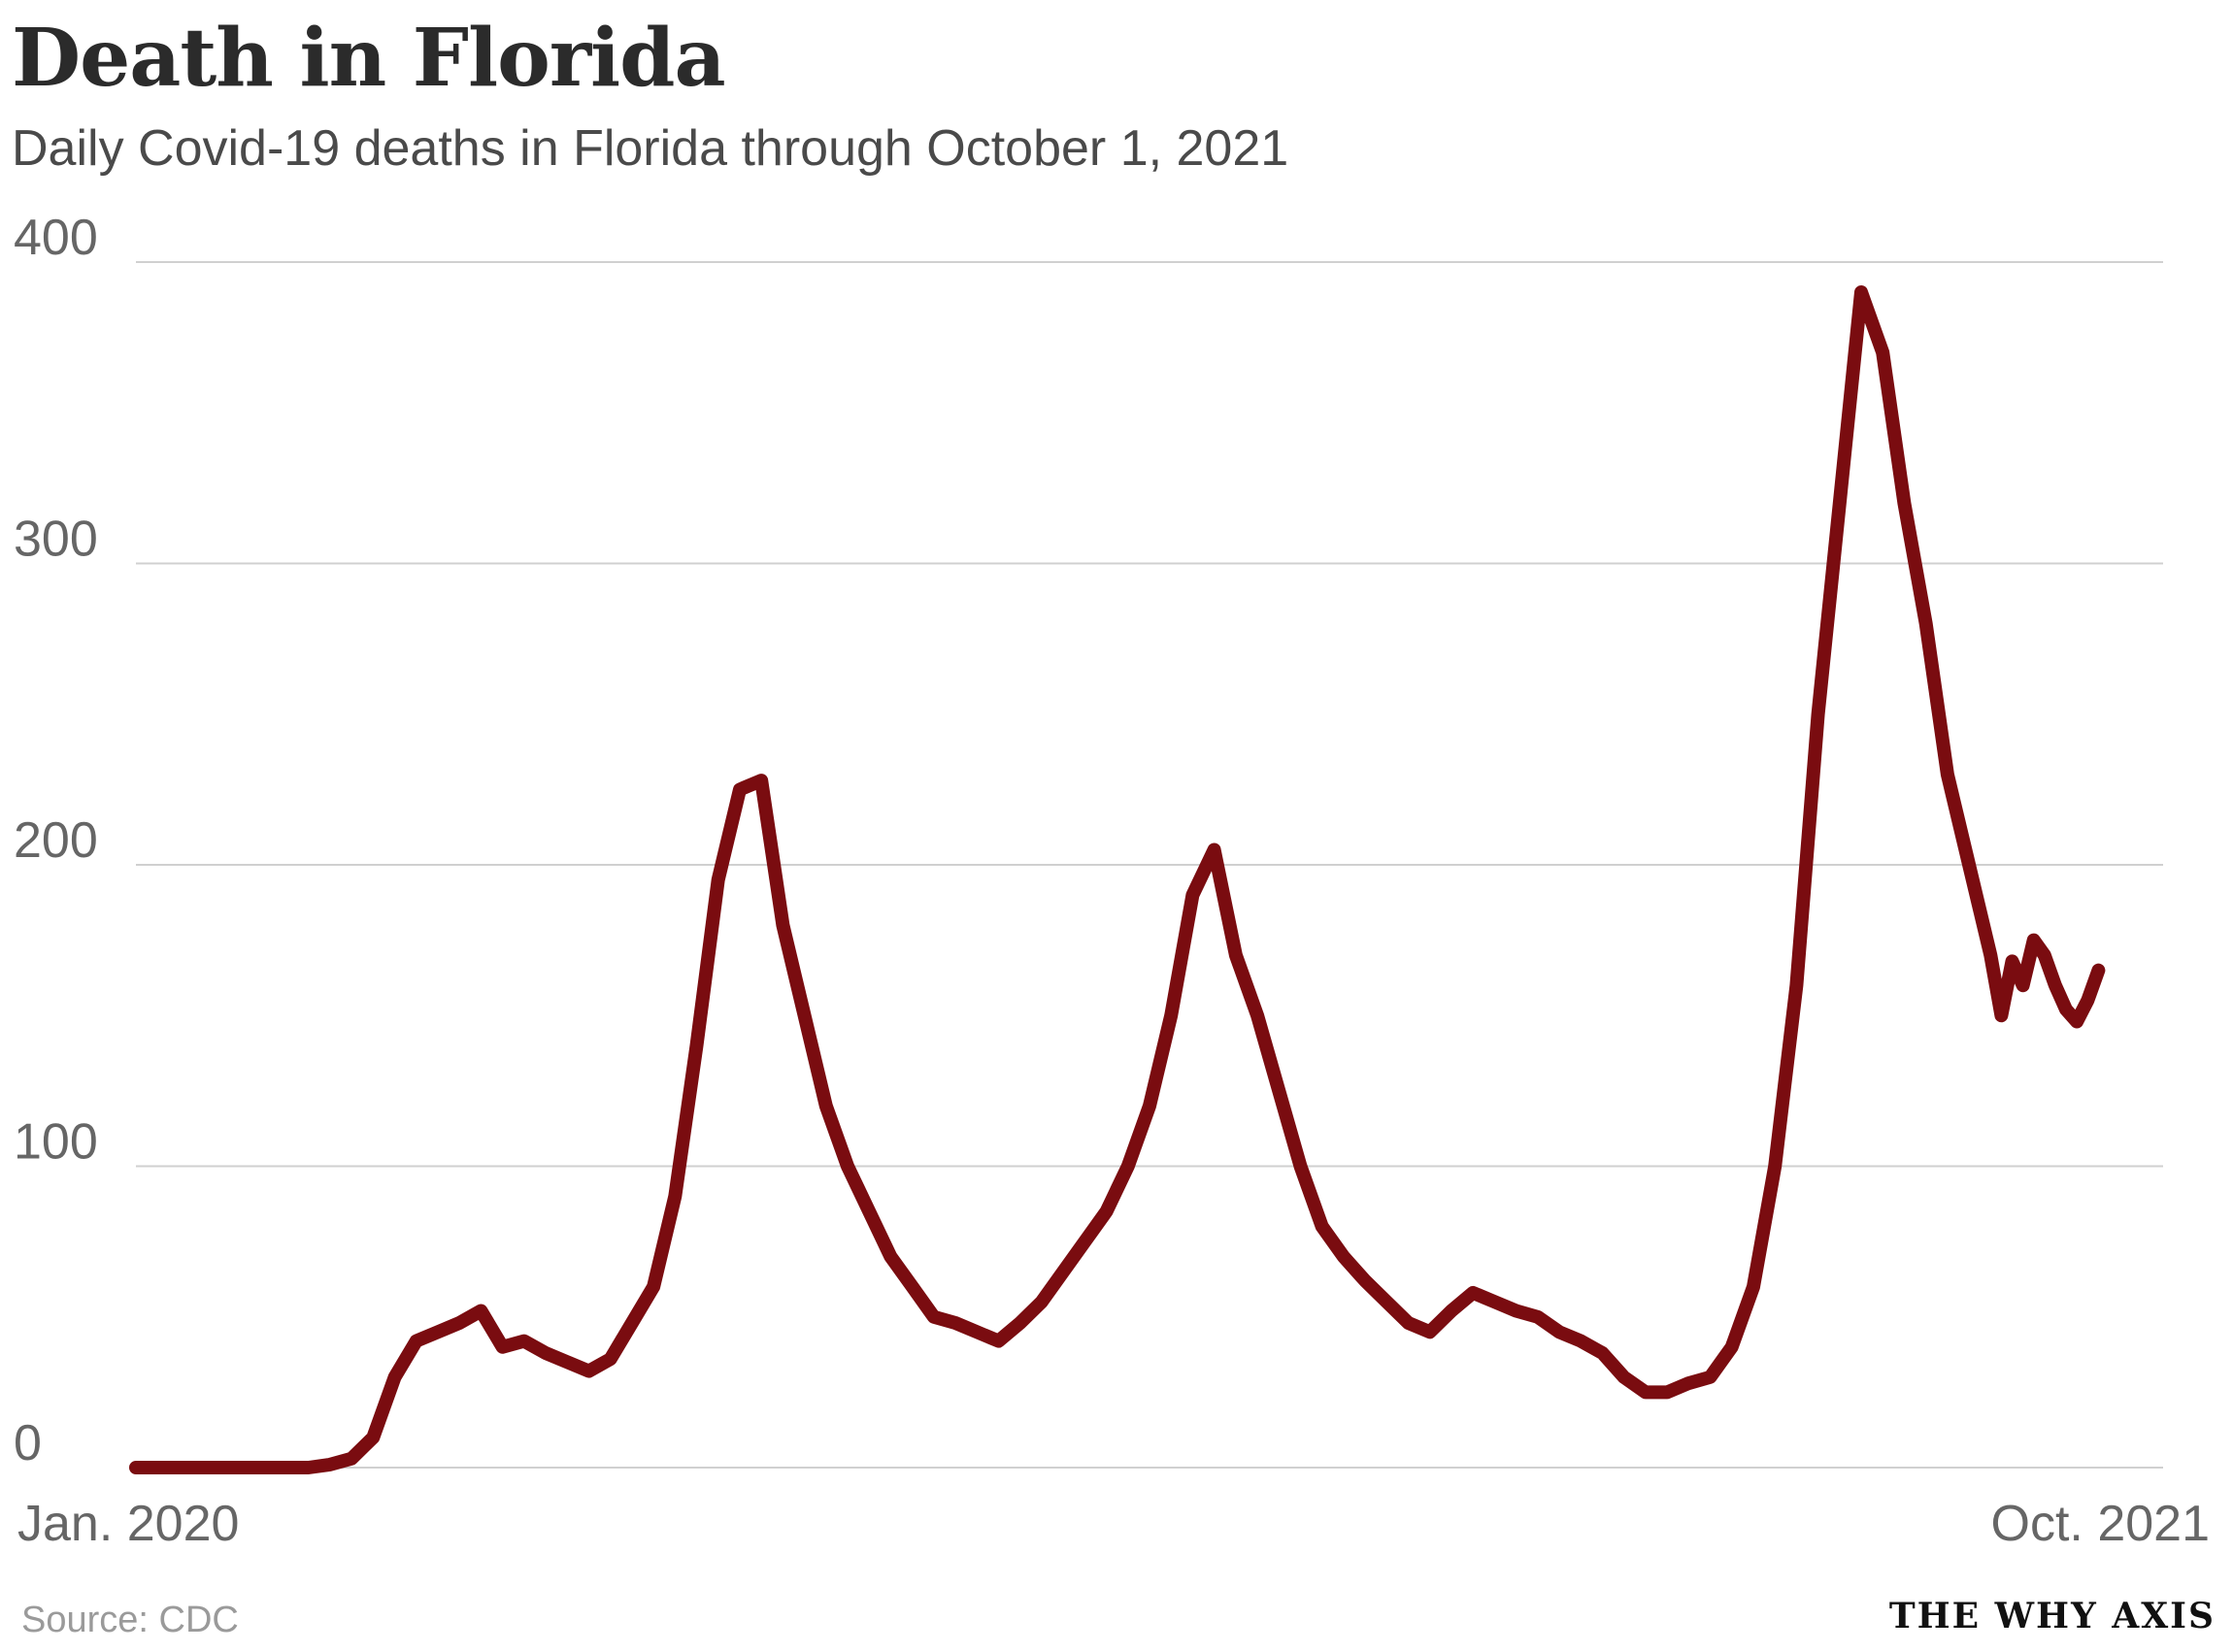  I want to click on y-tick-label-200: 200, so click(56, 840).